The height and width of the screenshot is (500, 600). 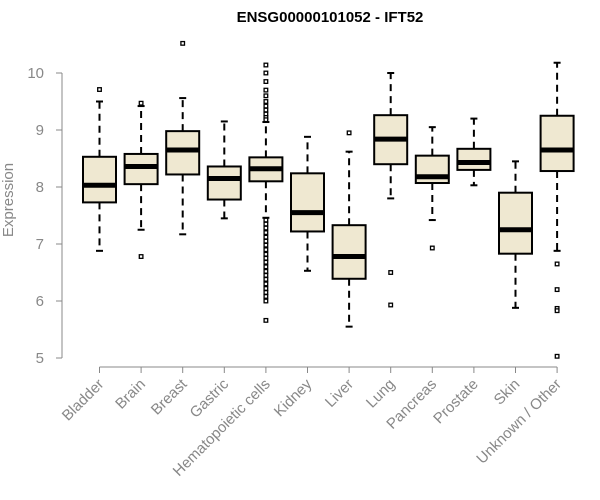 I want to click on box-prostate, so click(x=474, y=152).